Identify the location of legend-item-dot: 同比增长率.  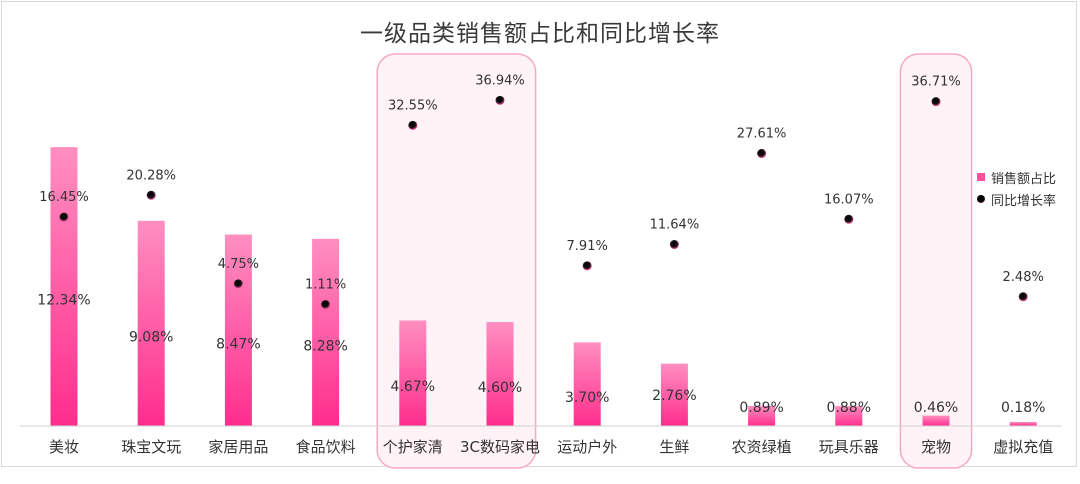
(1016, 199).